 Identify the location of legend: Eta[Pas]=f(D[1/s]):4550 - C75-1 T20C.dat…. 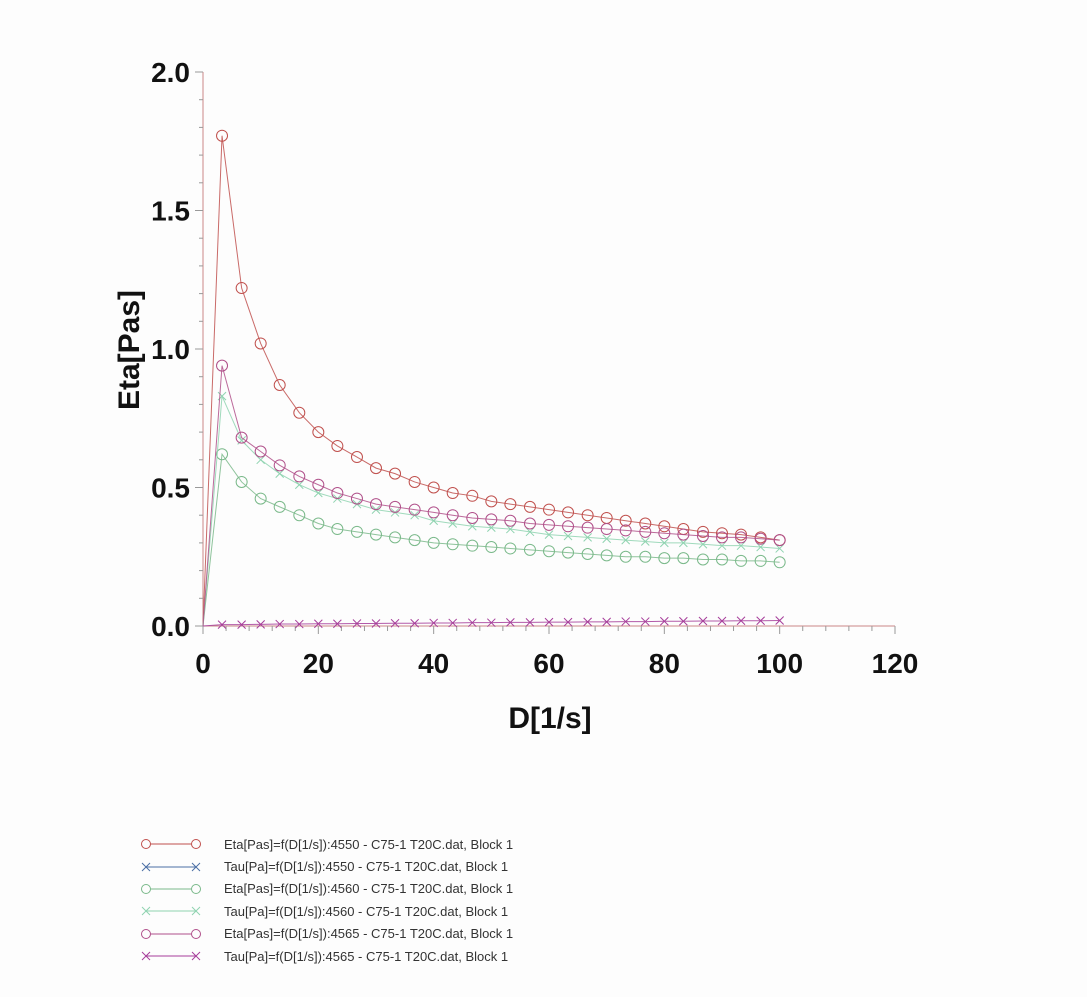
(490, 900).